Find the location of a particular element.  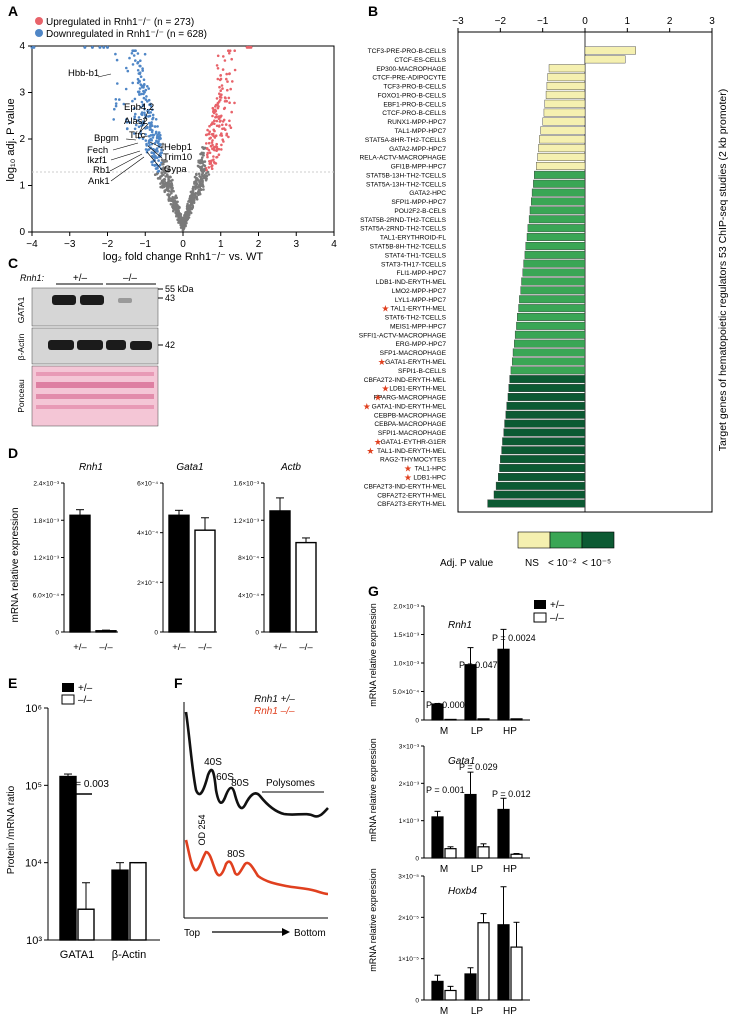

f-legend-het: Rnh1 +/– is located at coordinates (274, 699).